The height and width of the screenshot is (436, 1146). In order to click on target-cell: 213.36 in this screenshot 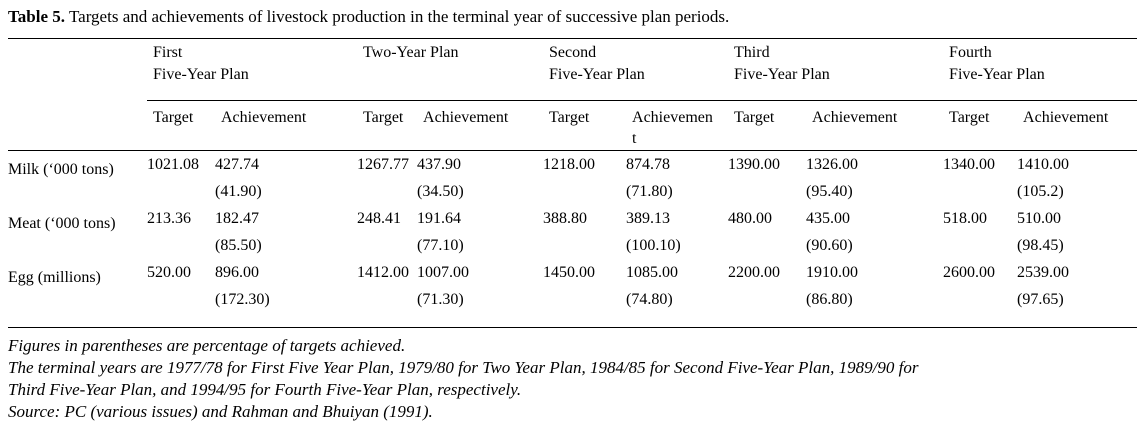, I will do `click(181, 232)`.